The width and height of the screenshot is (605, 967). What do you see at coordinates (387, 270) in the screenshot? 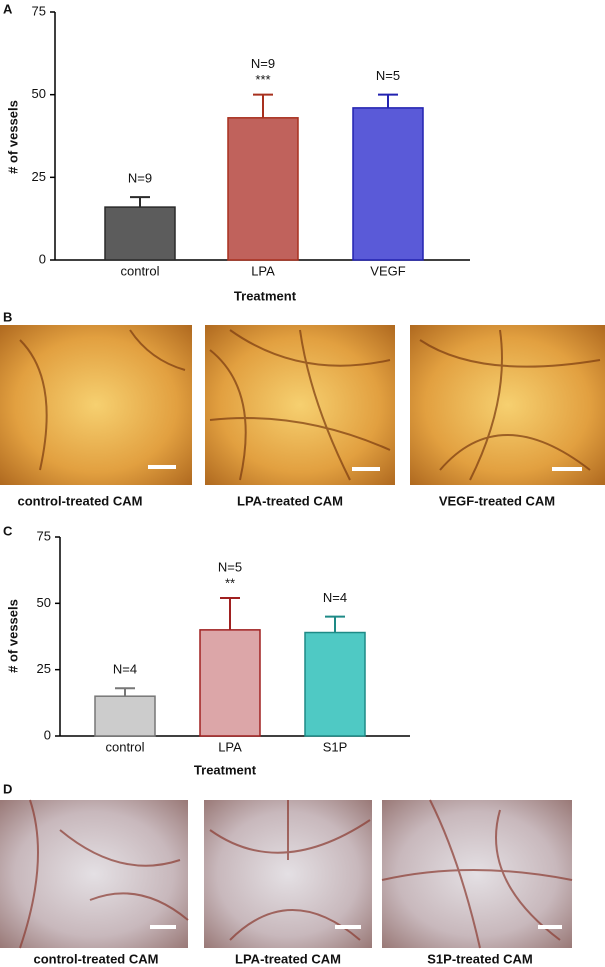
I see `x-tick-label: VEGF` at bounding box center [387, 270].